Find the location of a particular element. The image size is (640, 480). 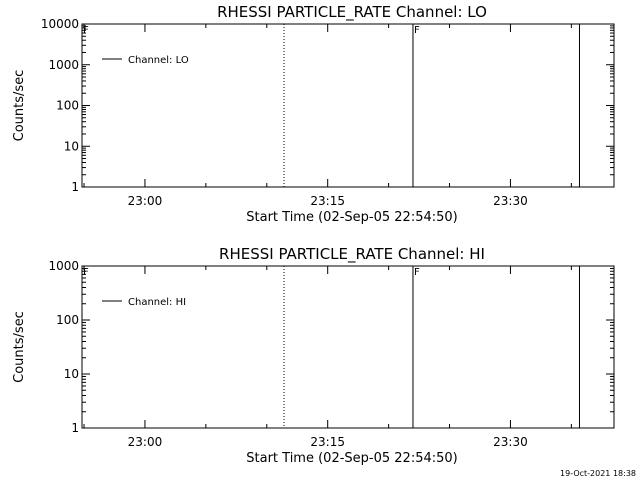

timestamp: 19-Oct-2021 18:38 is located at coordinates (598, 473).